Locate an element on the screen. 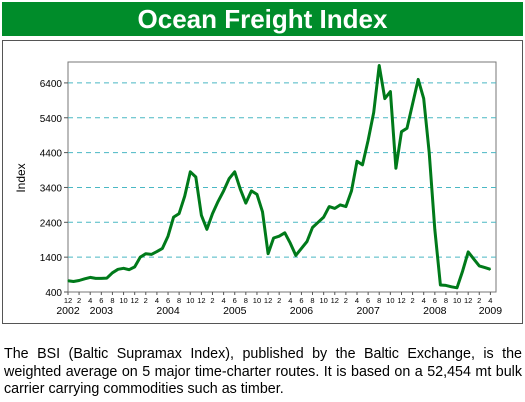 Image resolution: width=525 pixels, height=402 pixels. year-labels: 2002 2003 2004 2005 2006 2007 2008 2009 is located at coordinates (279, 311).